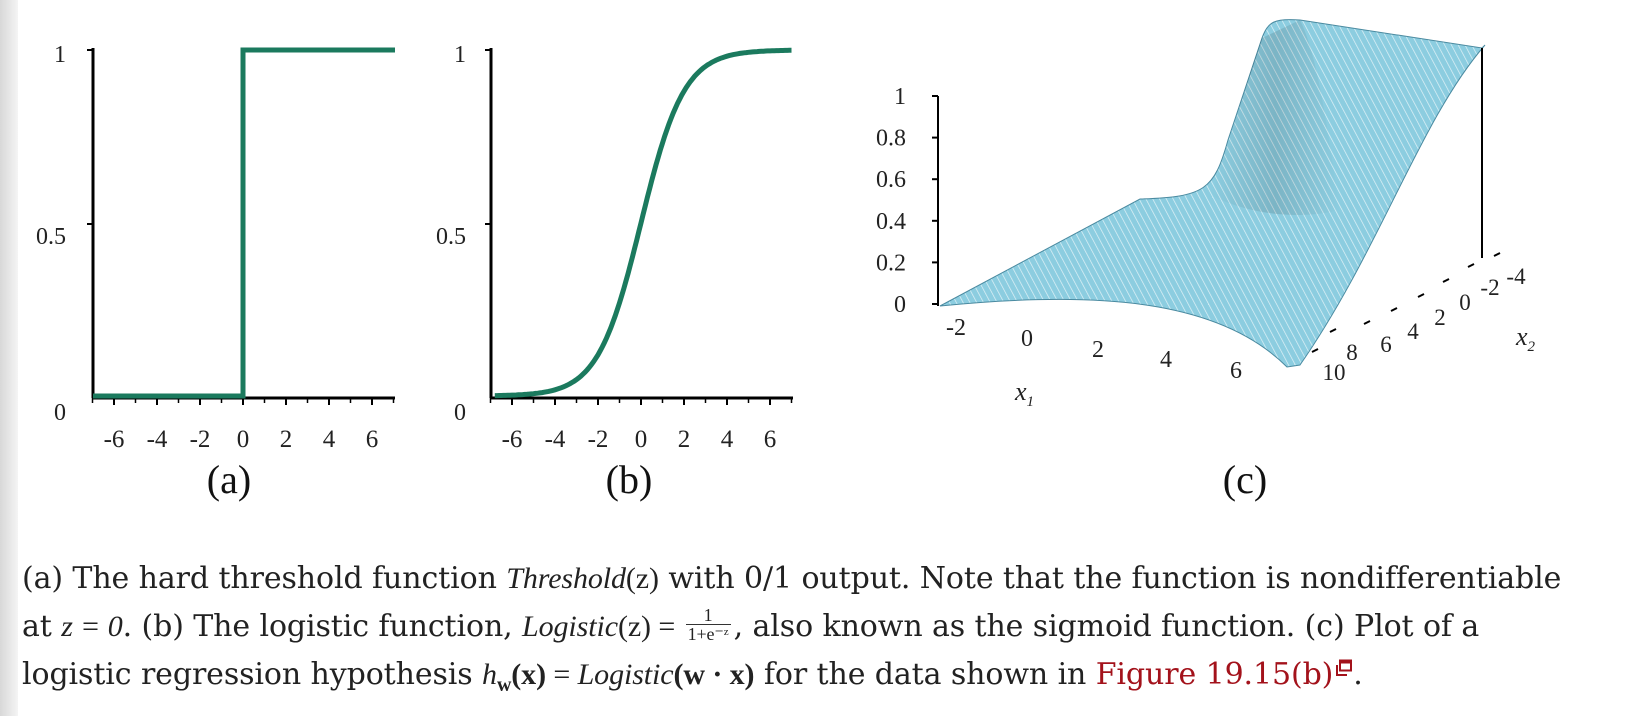 This screenshot has width=1636, height=716. What do you see at coordinates (60, 55) in the screenshot?
I see `panel-a-ytick-1: 1` at bounding box center [60, 55].